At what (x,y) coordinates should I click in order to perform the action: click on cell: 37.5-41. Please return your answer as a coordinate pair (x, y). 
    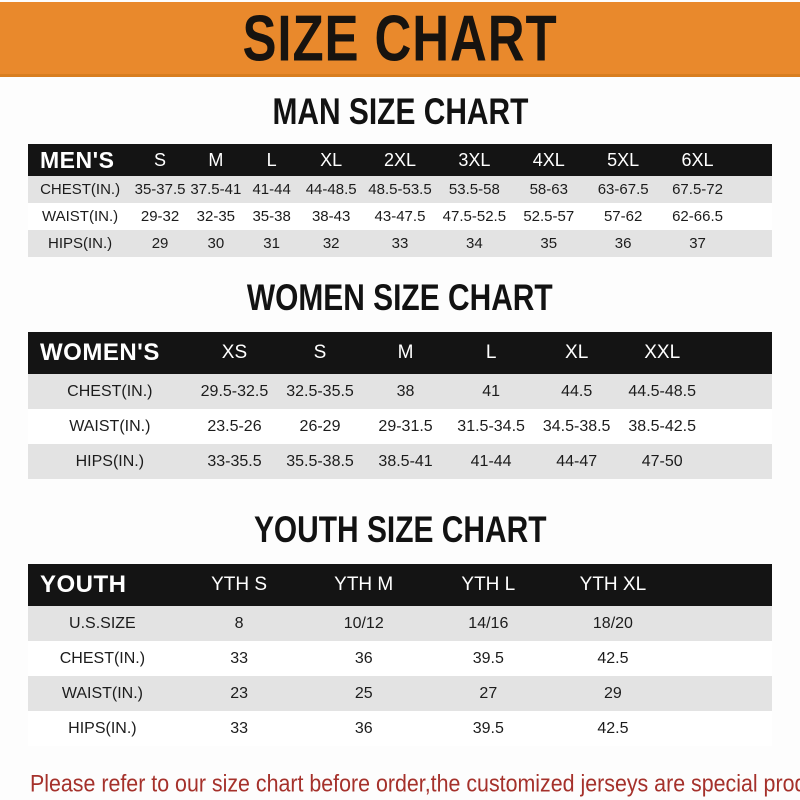
    Looking at the image, I should click on (215, 189).